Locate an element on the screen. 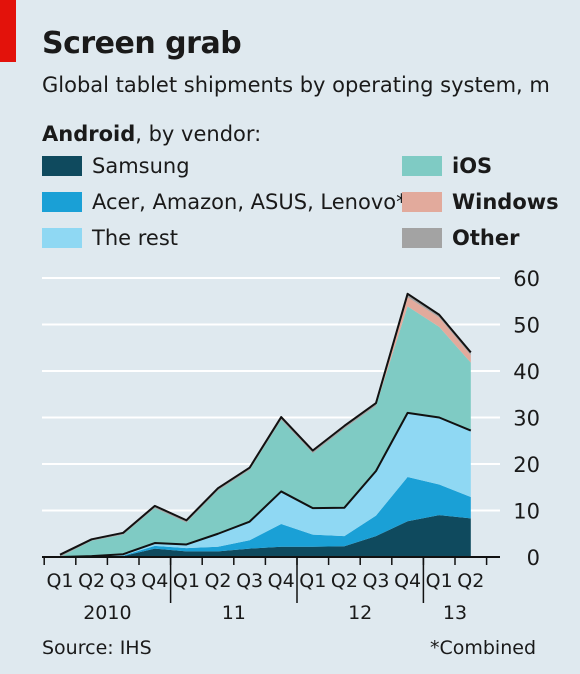 The width and height of the screenshot is (580, 674). area-samsung is located at coordinates (265, 536).